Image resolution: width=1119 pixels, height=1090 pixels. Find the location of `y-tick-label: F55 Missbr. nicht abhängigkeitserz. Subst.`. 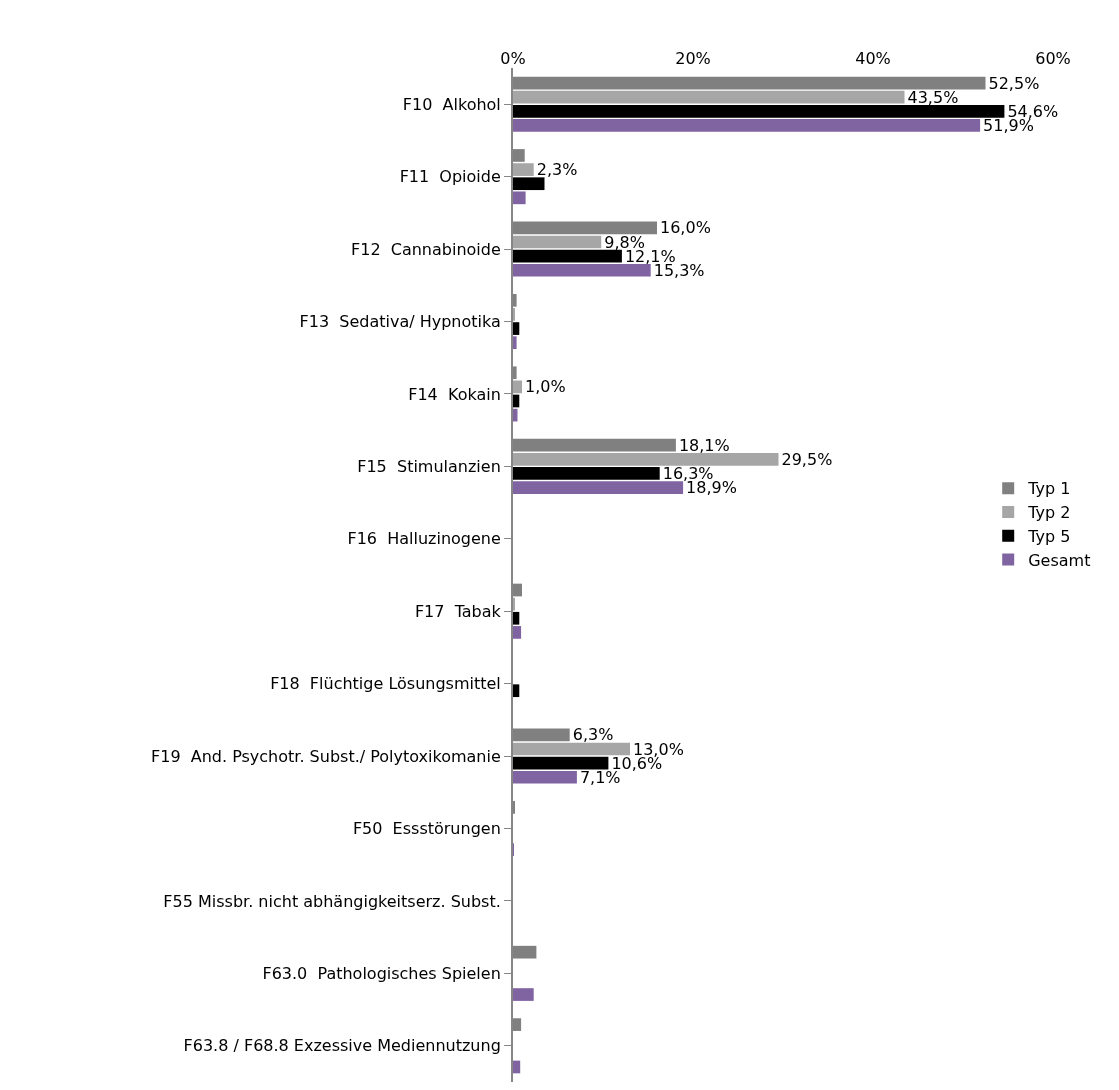

y-tick-label: F55 Missbr. nicht abhängigkeitserz. Subst. is located at coordinates (332, 901).